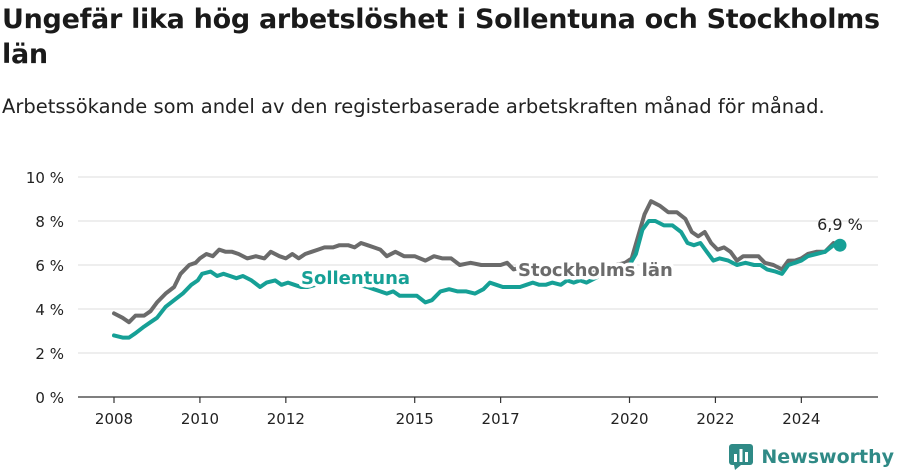 The image size is (900, 474). What do you see at coordinates (355, 278) in the screenshot?
I see `series-label-sollentuna: Sollentuna` at bounding box center [355, 278].